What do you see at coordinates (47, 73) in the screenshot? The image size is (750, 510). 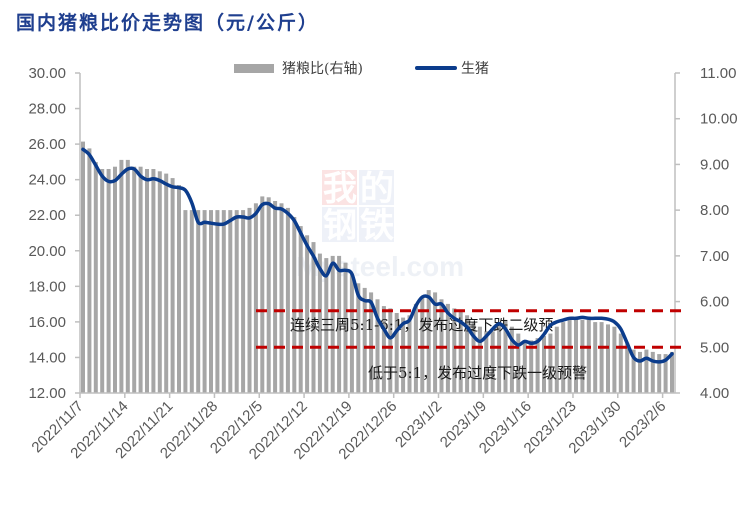 I see `y-left-tick-label: 30.00` at bounding box center [47, 73].